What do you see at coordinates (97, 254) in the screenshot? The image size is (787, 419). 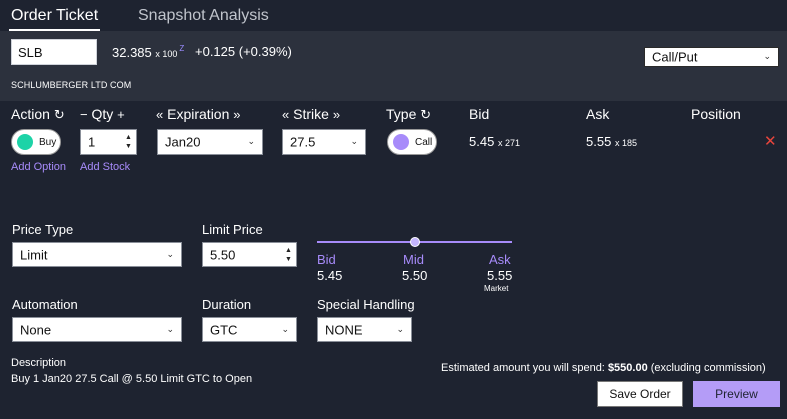 I see `price-type-select: Limit ⌄` at bounding box center [97, 254].